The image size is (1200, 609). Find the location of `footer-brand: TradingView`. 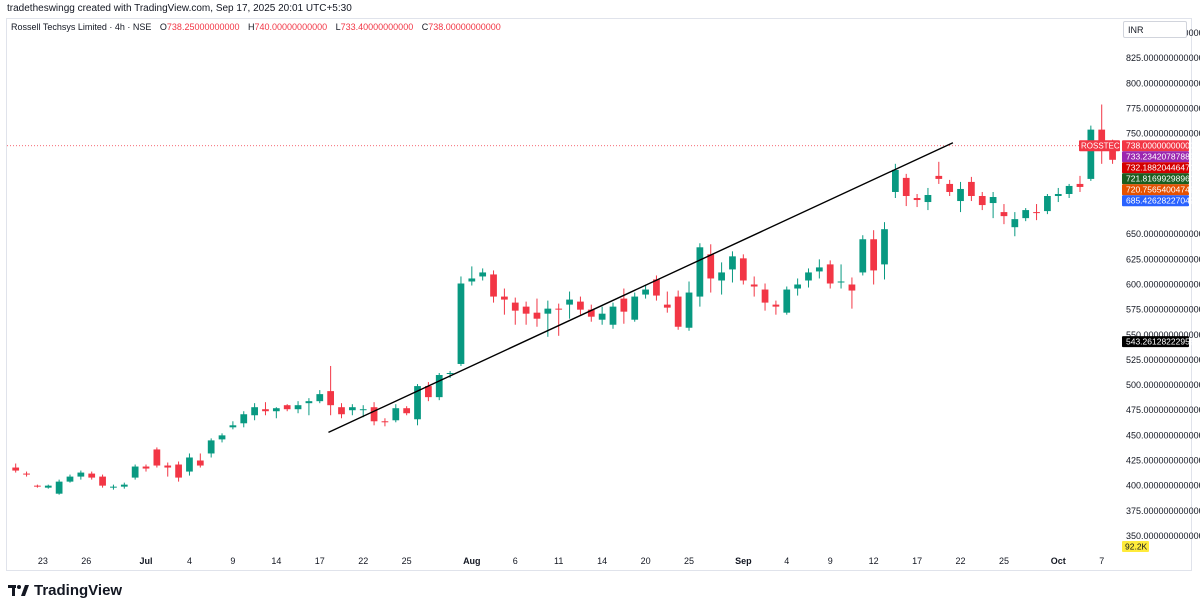

footer-brand: TradingView is located at coordinates (65, 590).